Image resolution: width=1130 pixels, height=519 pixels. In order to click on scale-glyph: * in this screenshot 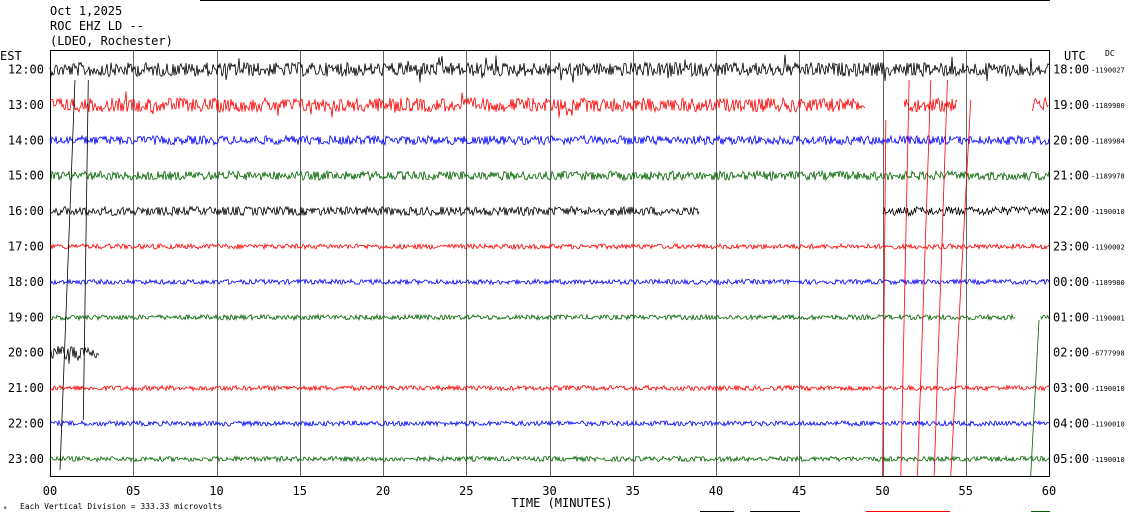, I will do `click(5, 509)`.